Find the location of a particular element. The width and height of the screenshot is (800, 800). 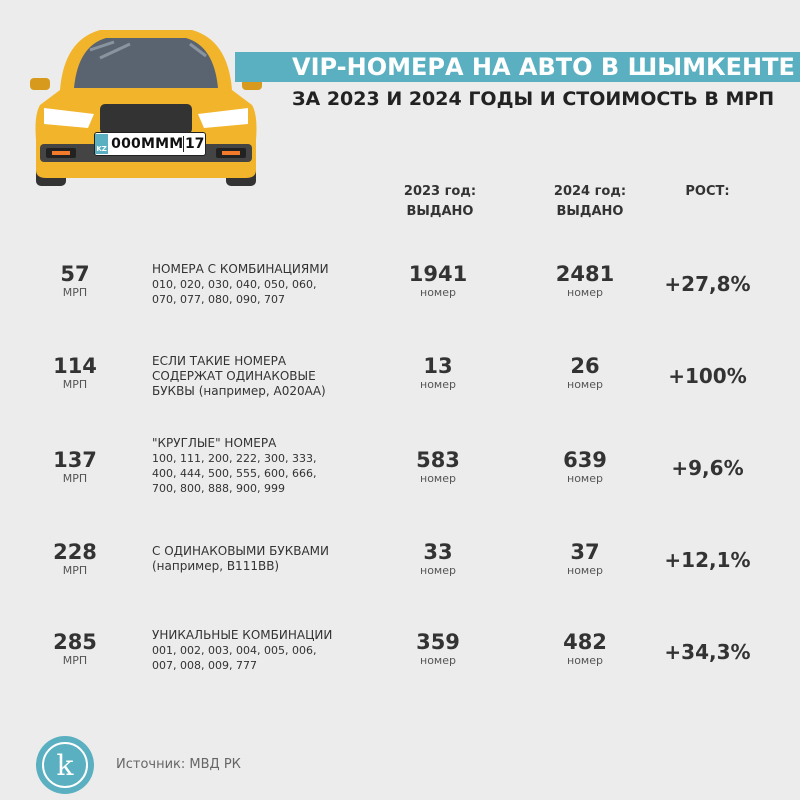

count-2023: 359 номер is located at coordinates (438, 649).